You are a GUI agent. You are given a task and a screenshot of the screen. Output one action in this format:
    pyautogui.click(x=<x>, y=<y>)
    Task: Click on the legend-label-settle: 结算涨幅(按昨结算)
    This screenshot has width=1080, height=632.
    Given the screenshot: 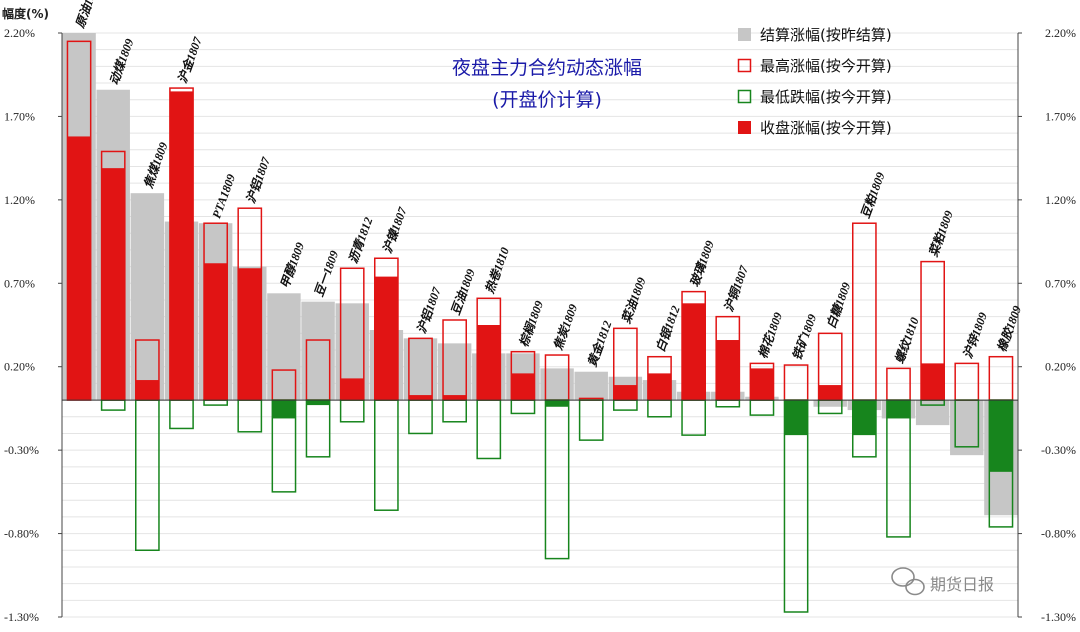 What is the action you would take?
    pyautogui.click(x=826, y=35)
    